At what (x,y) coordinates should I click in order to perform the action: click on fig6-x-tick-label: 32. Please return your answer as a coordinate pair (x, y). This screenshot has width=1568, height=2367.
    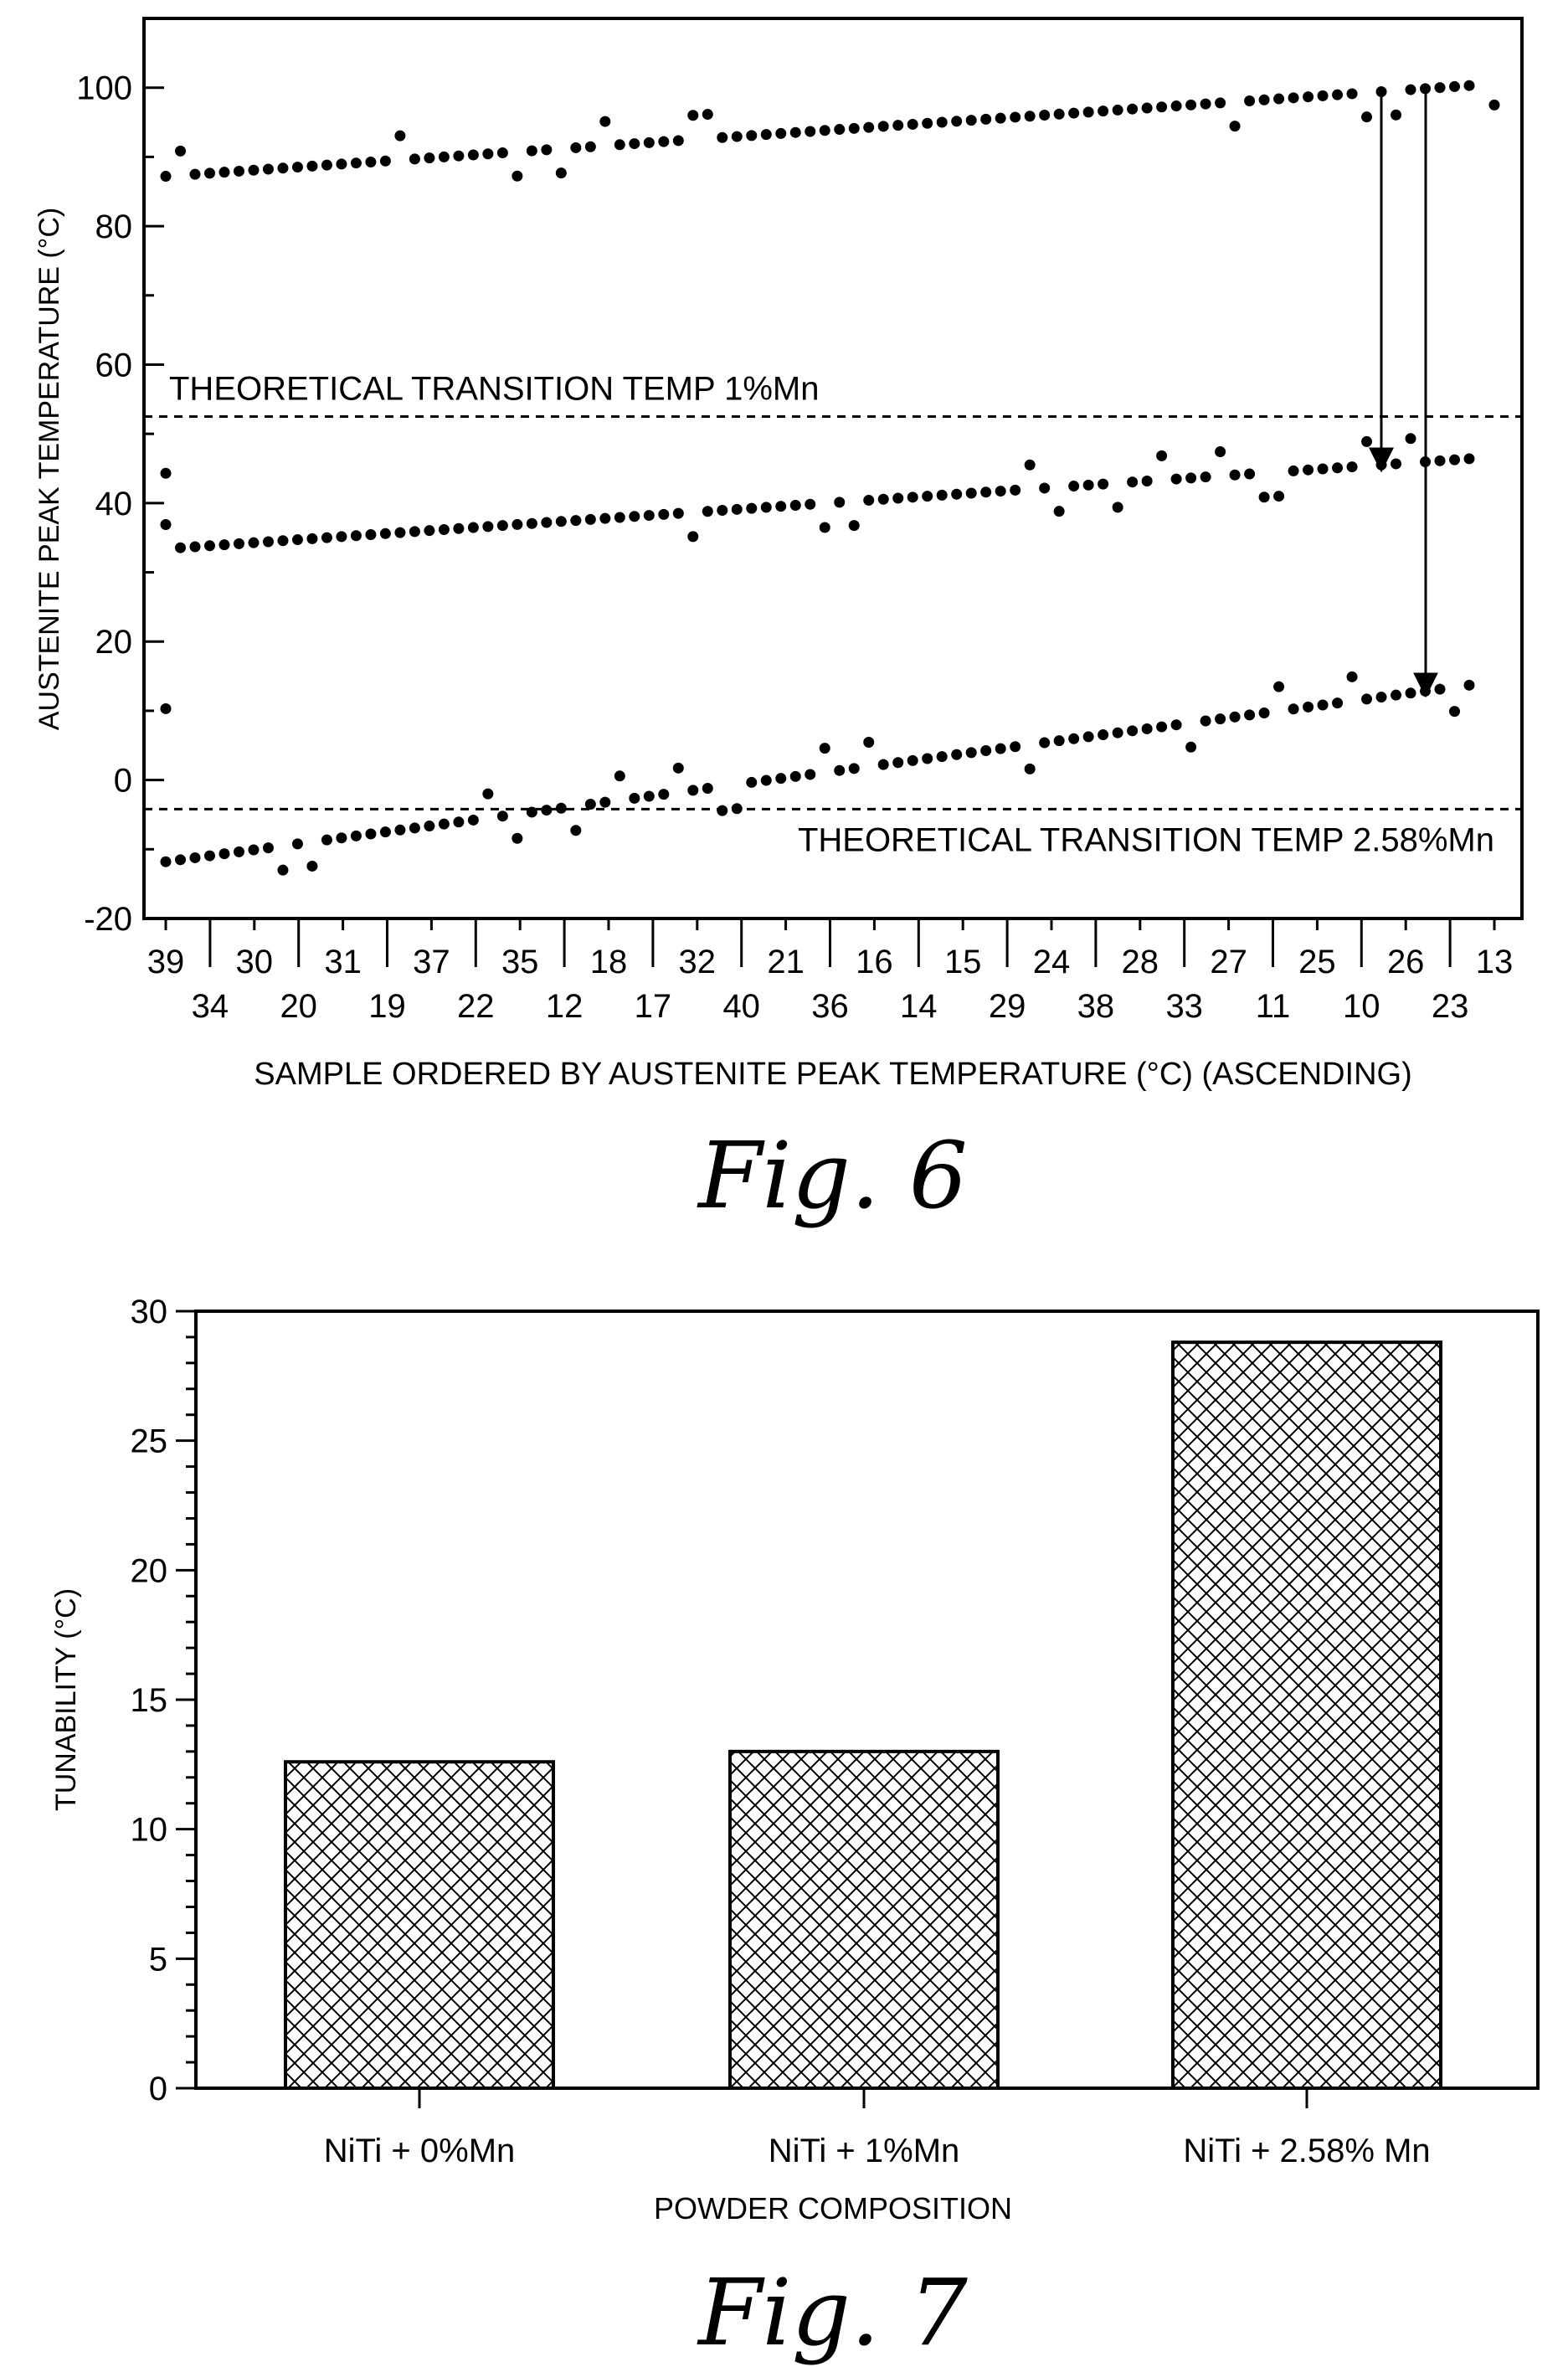
    Looking at the image, I should click on (698, 962).